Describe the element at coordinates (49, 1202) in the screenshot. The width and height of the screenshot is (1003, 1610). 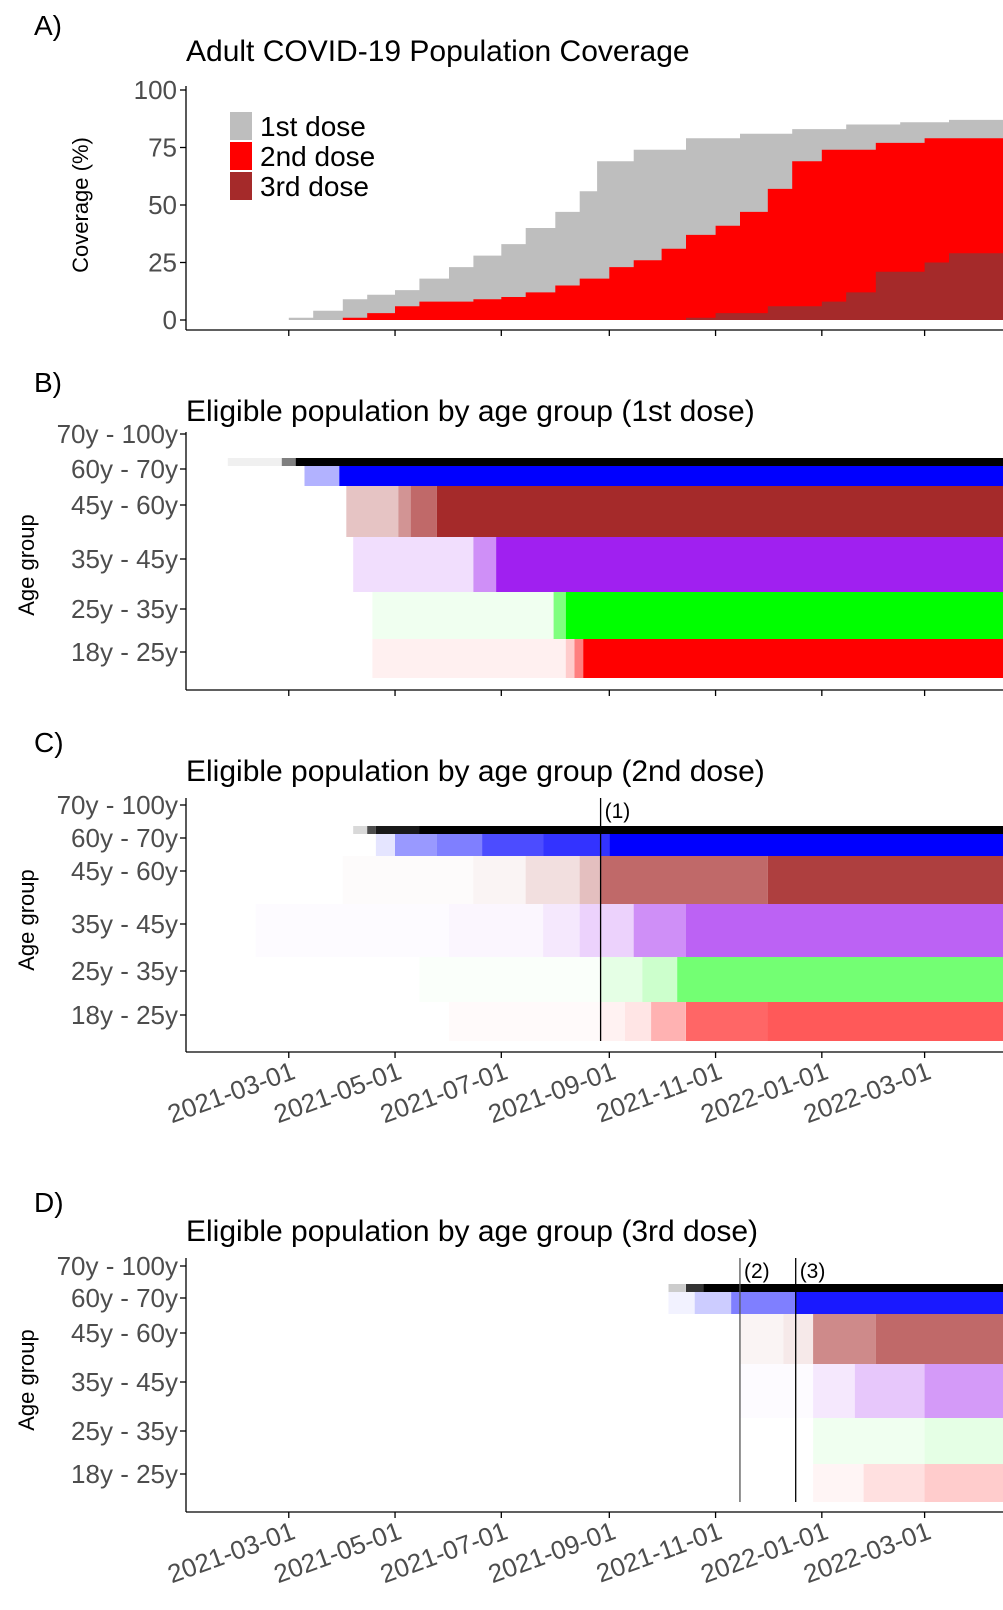
I see `panel-d-letter: D)` at that location.